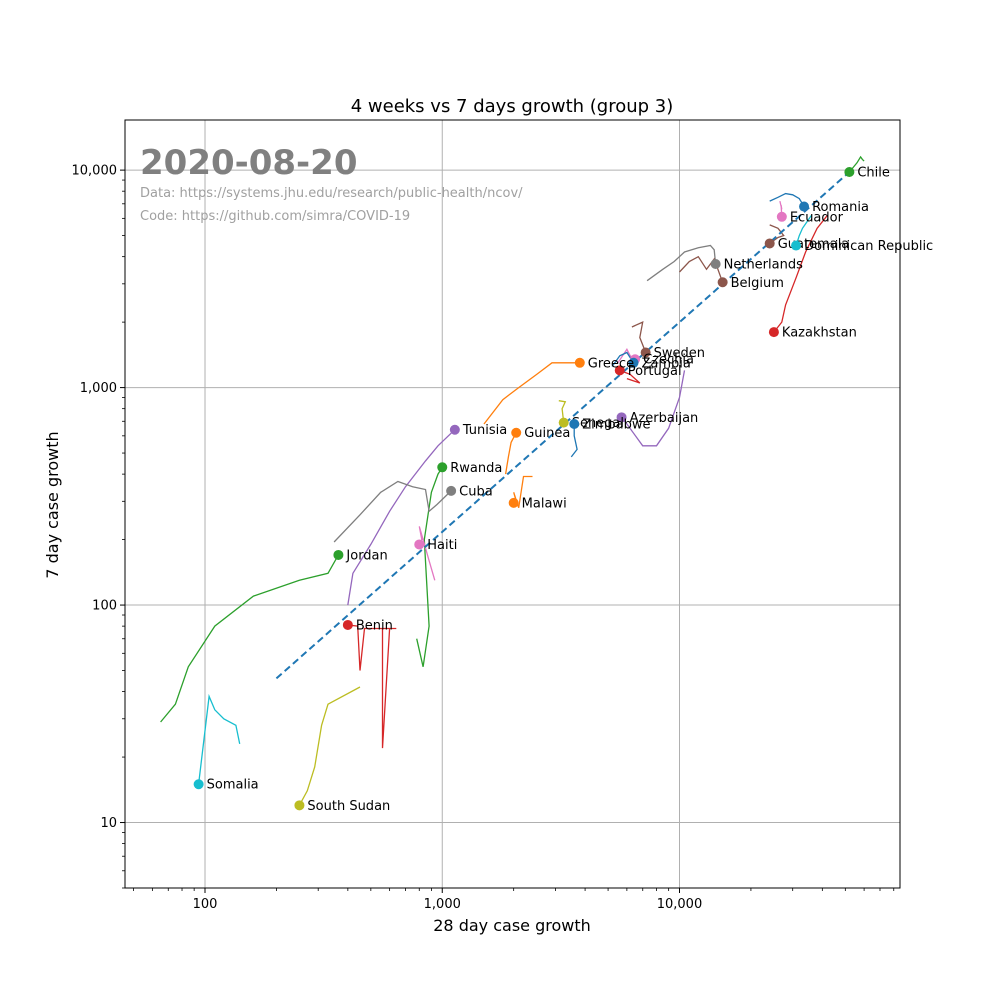  What do you see at coordinates (868, 246) in the screenshot?
I see `series-label: Dominican Republic` at bounding box center [868, 246].